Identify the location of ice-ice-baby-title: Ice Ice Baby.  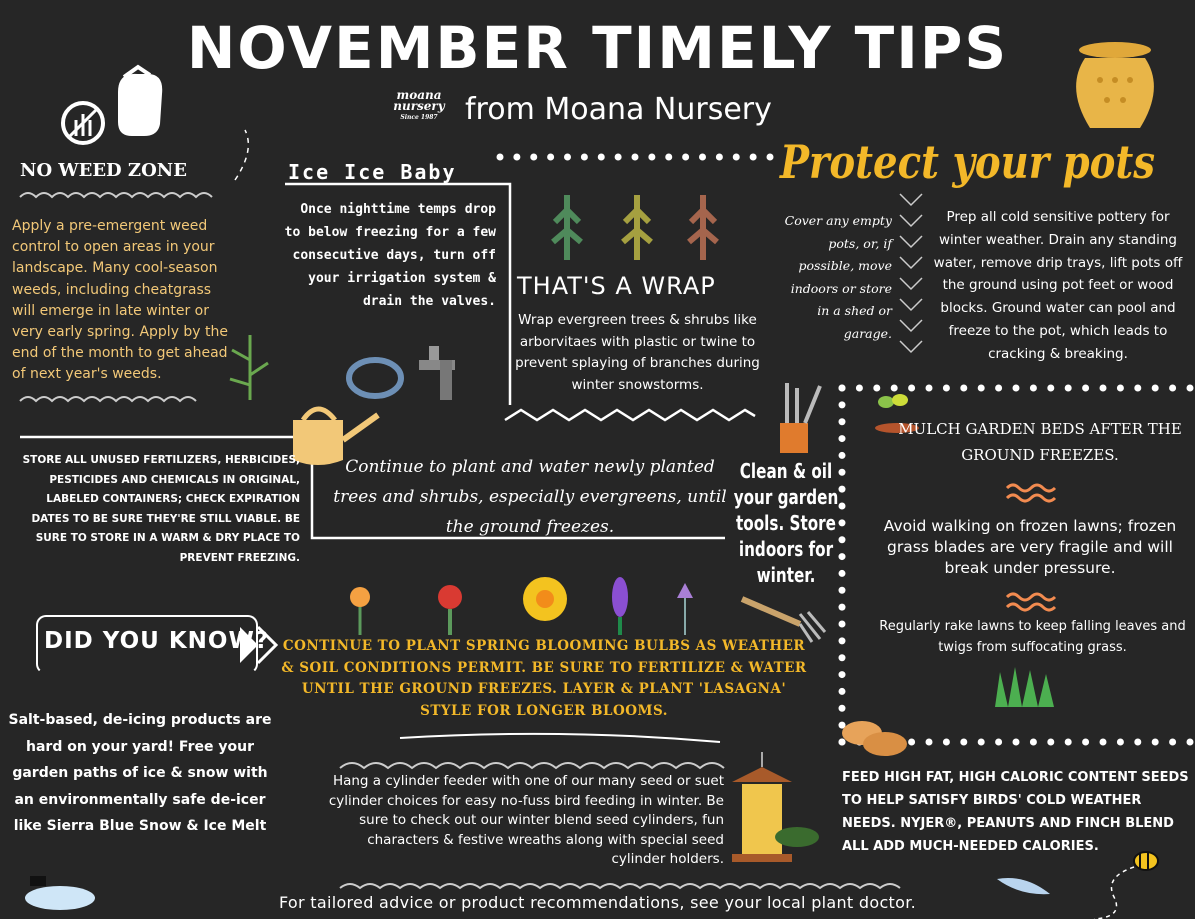
(372, 172).